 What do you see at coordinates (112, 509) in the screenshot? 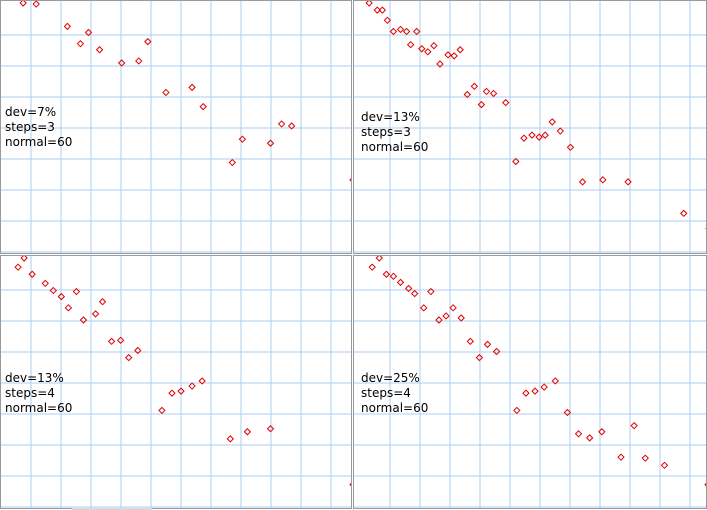
I see `scrollbar-thumb` at bounding box center [112, 509].